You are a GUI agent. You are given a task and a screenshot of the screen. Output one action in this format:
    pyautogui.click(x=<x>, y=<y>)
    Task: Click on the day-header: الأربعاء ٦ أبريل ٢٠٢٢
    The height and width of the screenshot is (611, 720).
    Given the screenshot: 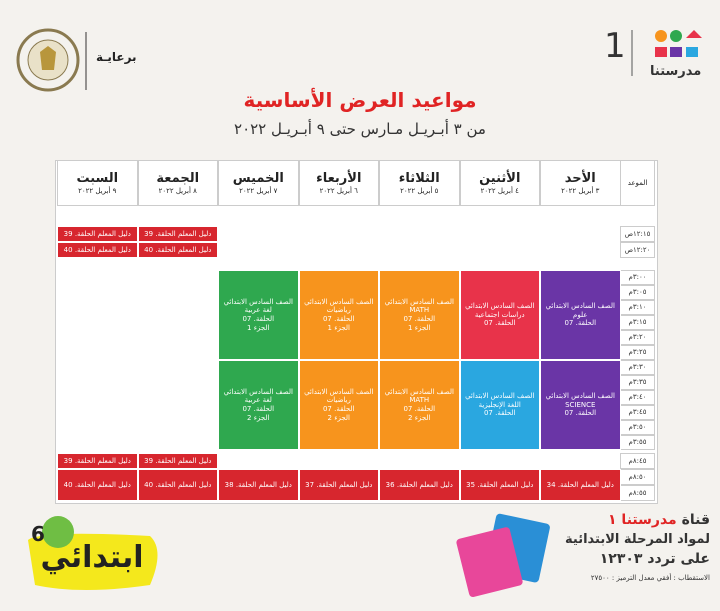 What is the action you would take?
    pyautogui.click(x=338, y=183)
    